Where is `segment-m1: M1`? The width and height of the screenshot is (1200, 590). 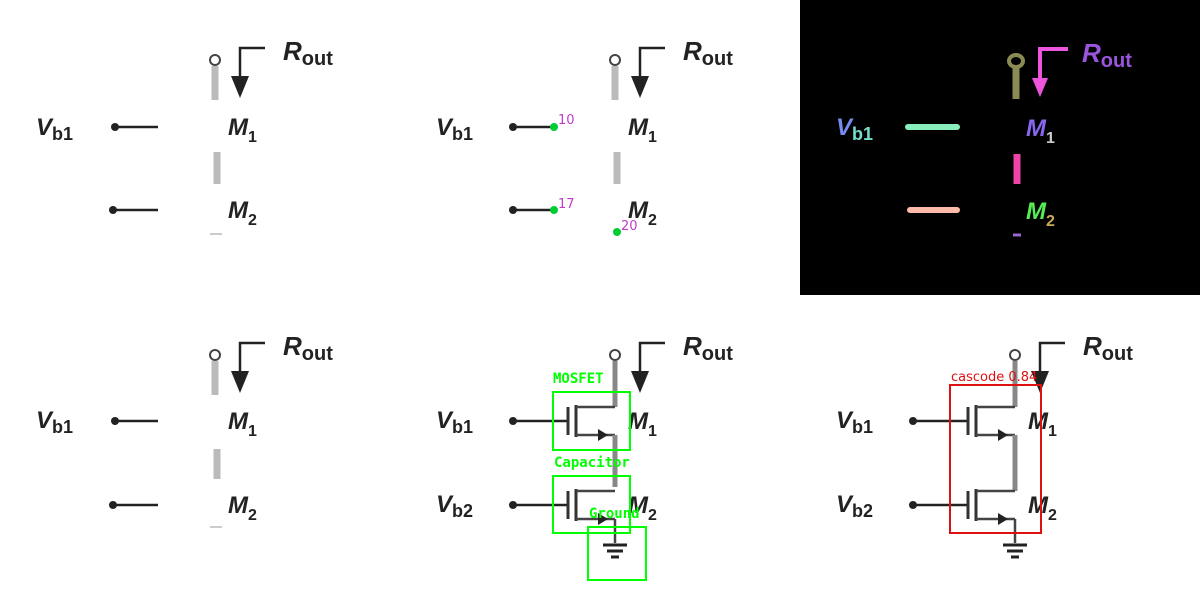 segment-m1: M1 is located at coordinates (1040, 131).